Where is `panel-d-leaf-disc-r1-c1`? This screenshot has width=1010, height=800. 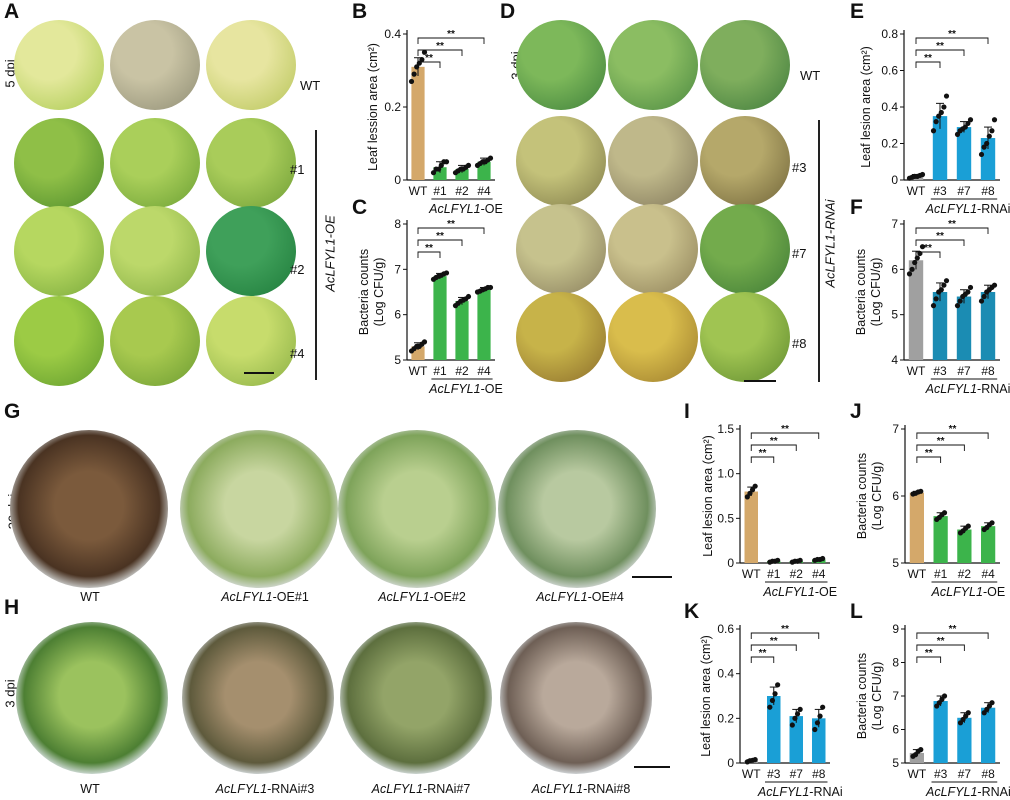 panel-d-leaf-disc-r1-c1 is located at coordinates (561, 65).